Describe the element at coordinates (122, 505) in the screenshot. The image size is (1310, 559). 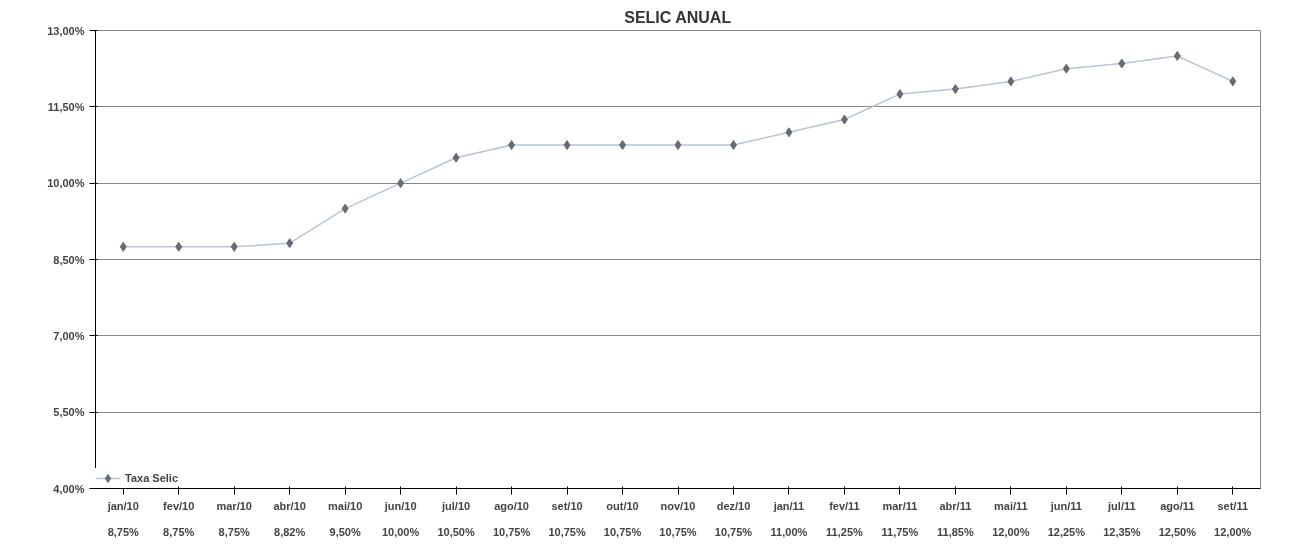
I see `x-tick-label: jan/10` at that location.